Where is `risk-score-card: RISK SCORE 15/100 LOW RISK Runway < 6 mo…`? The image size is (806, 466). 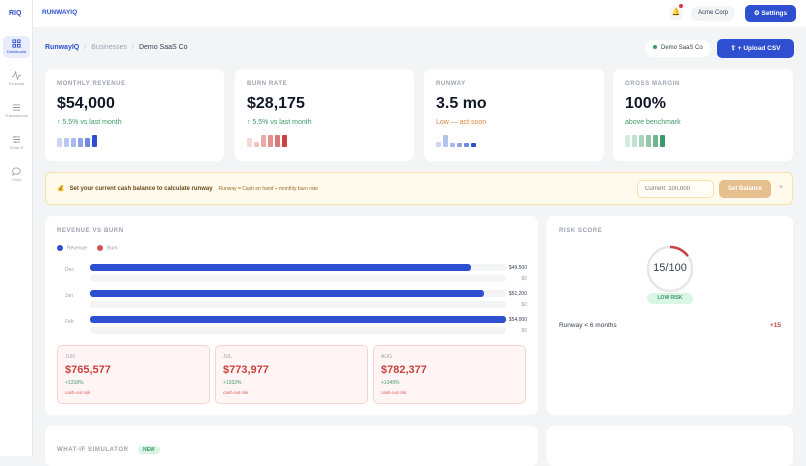 risk-score-card: RISK SCORE 15/100 LOW RISK Runway < 6 mo… is located at coordinates (670, 315).